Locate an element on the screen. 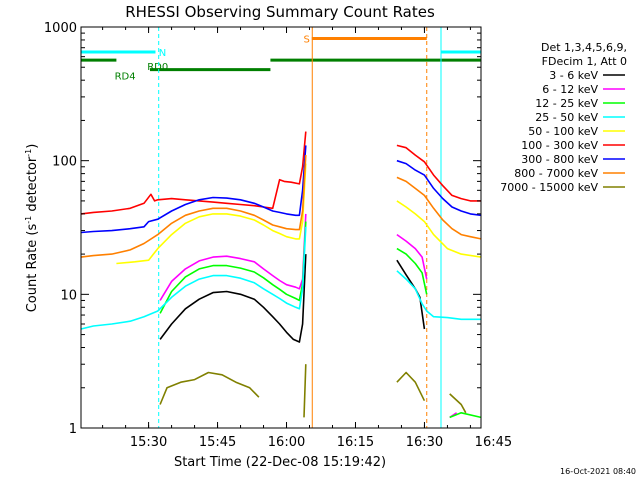 The height and width of the screenshot is (480, 640). chart-title: RHESSI Observing Summary Count Rates is located at coordinates (280, 12).